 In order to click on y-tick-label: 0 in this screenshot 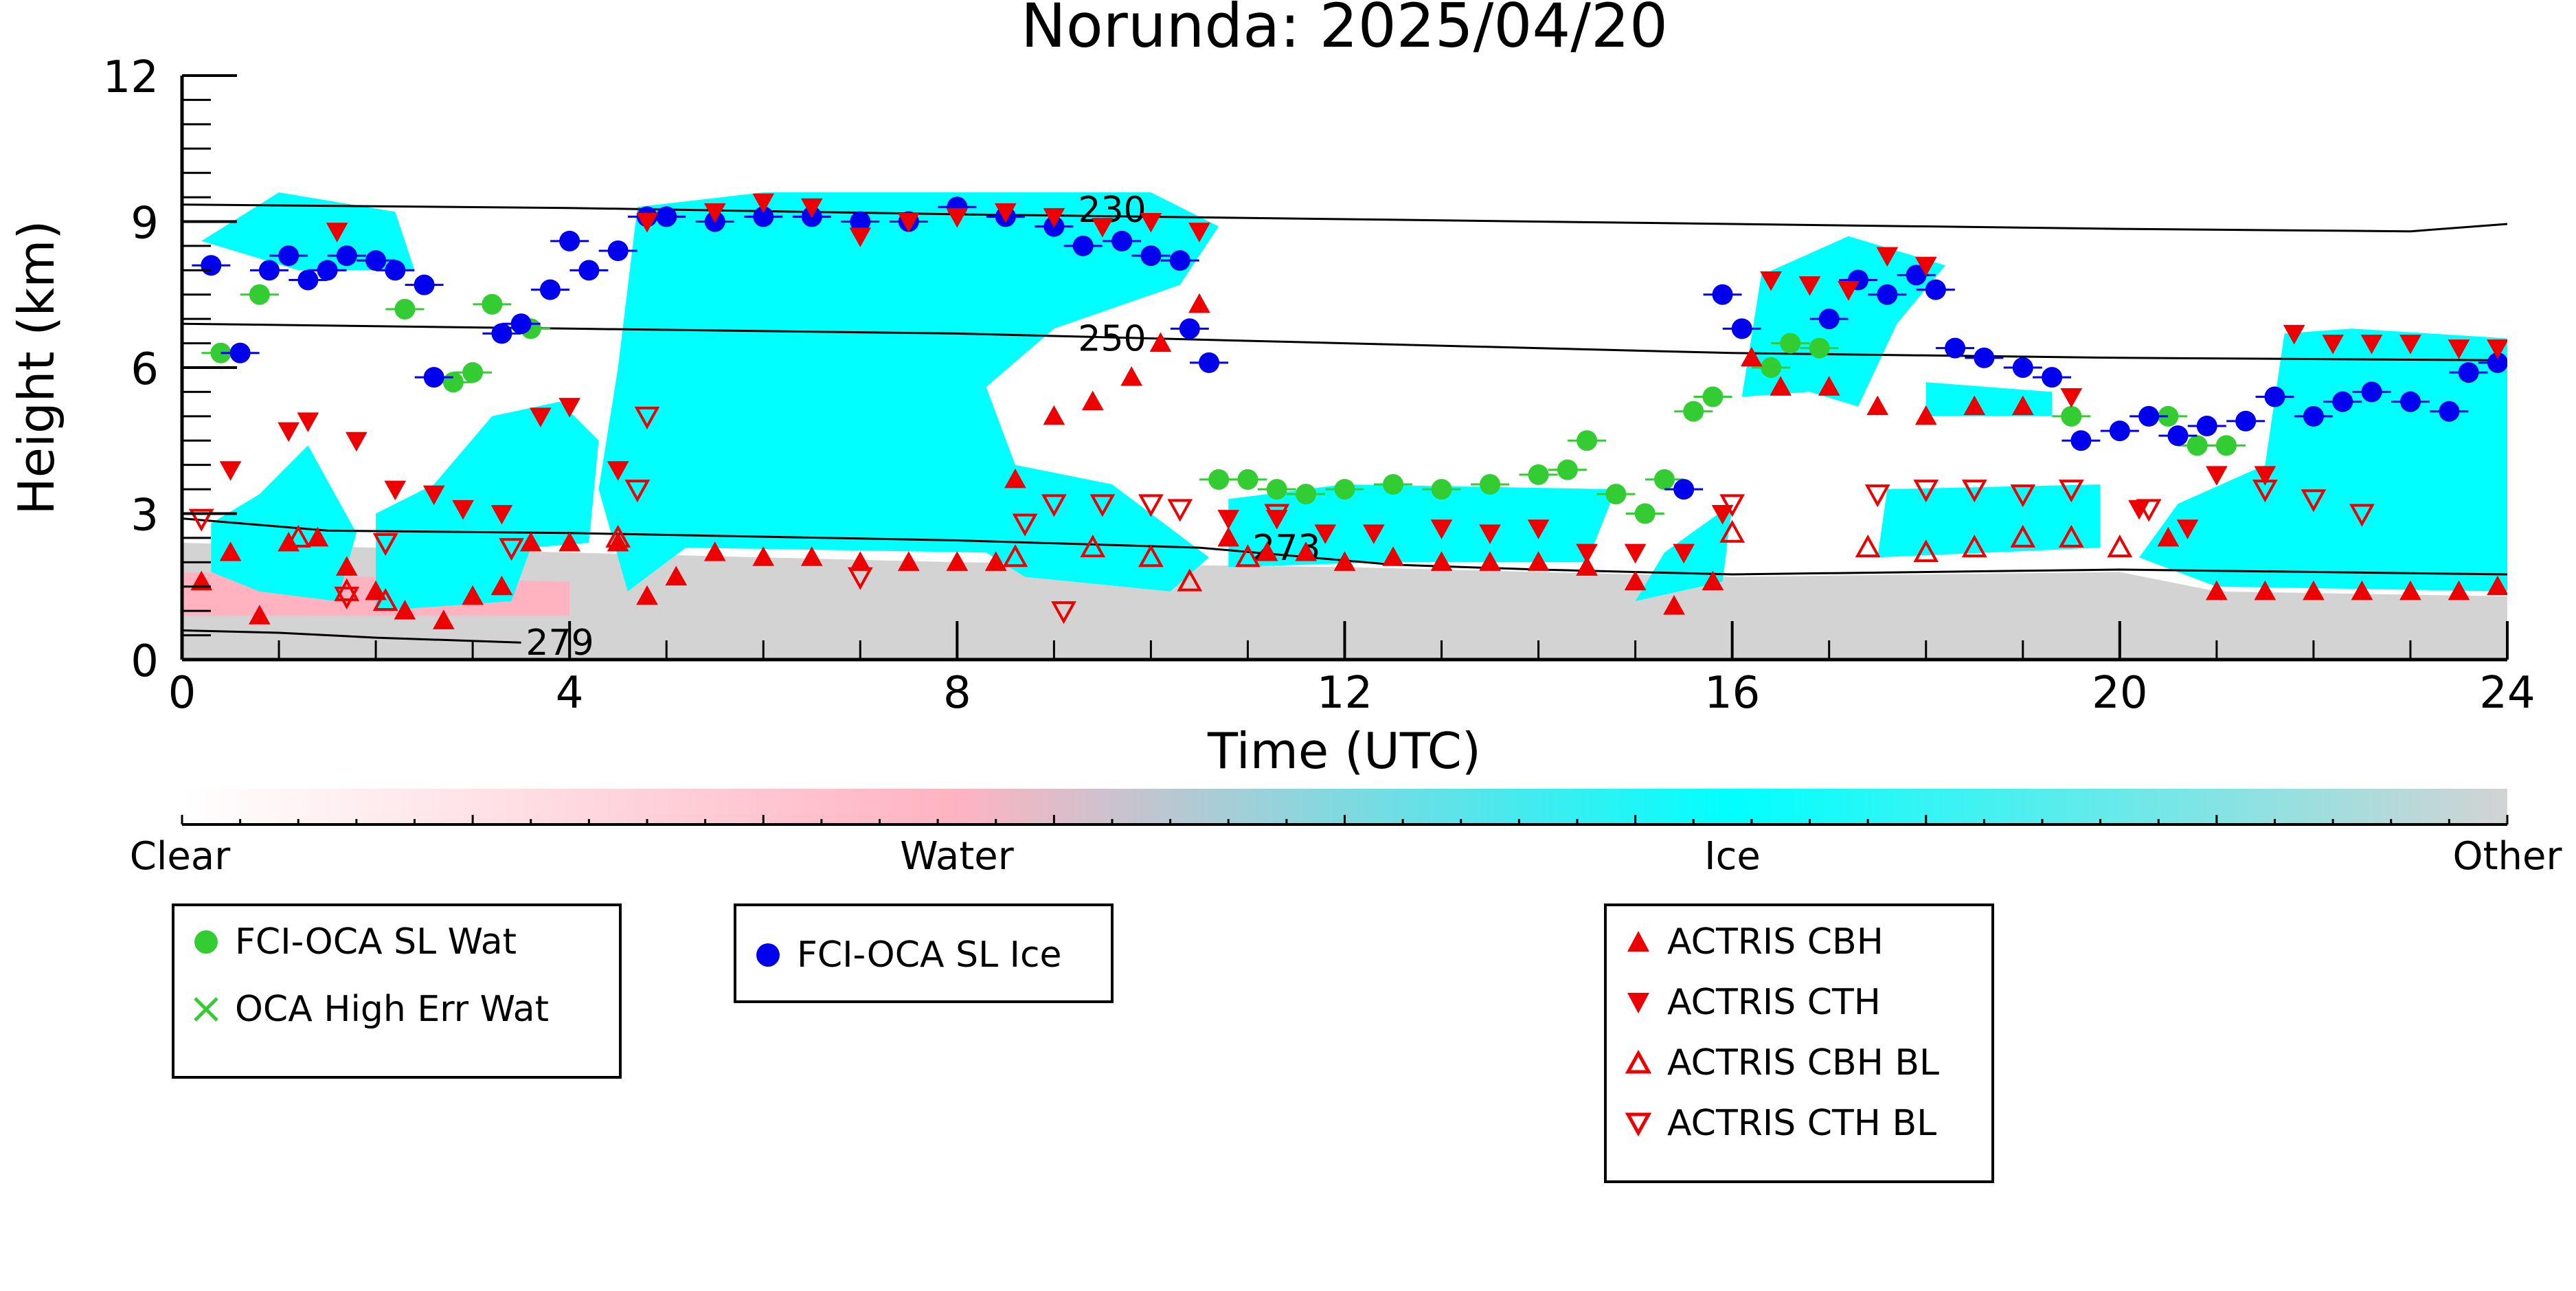, I will do `click(145, 661)`.